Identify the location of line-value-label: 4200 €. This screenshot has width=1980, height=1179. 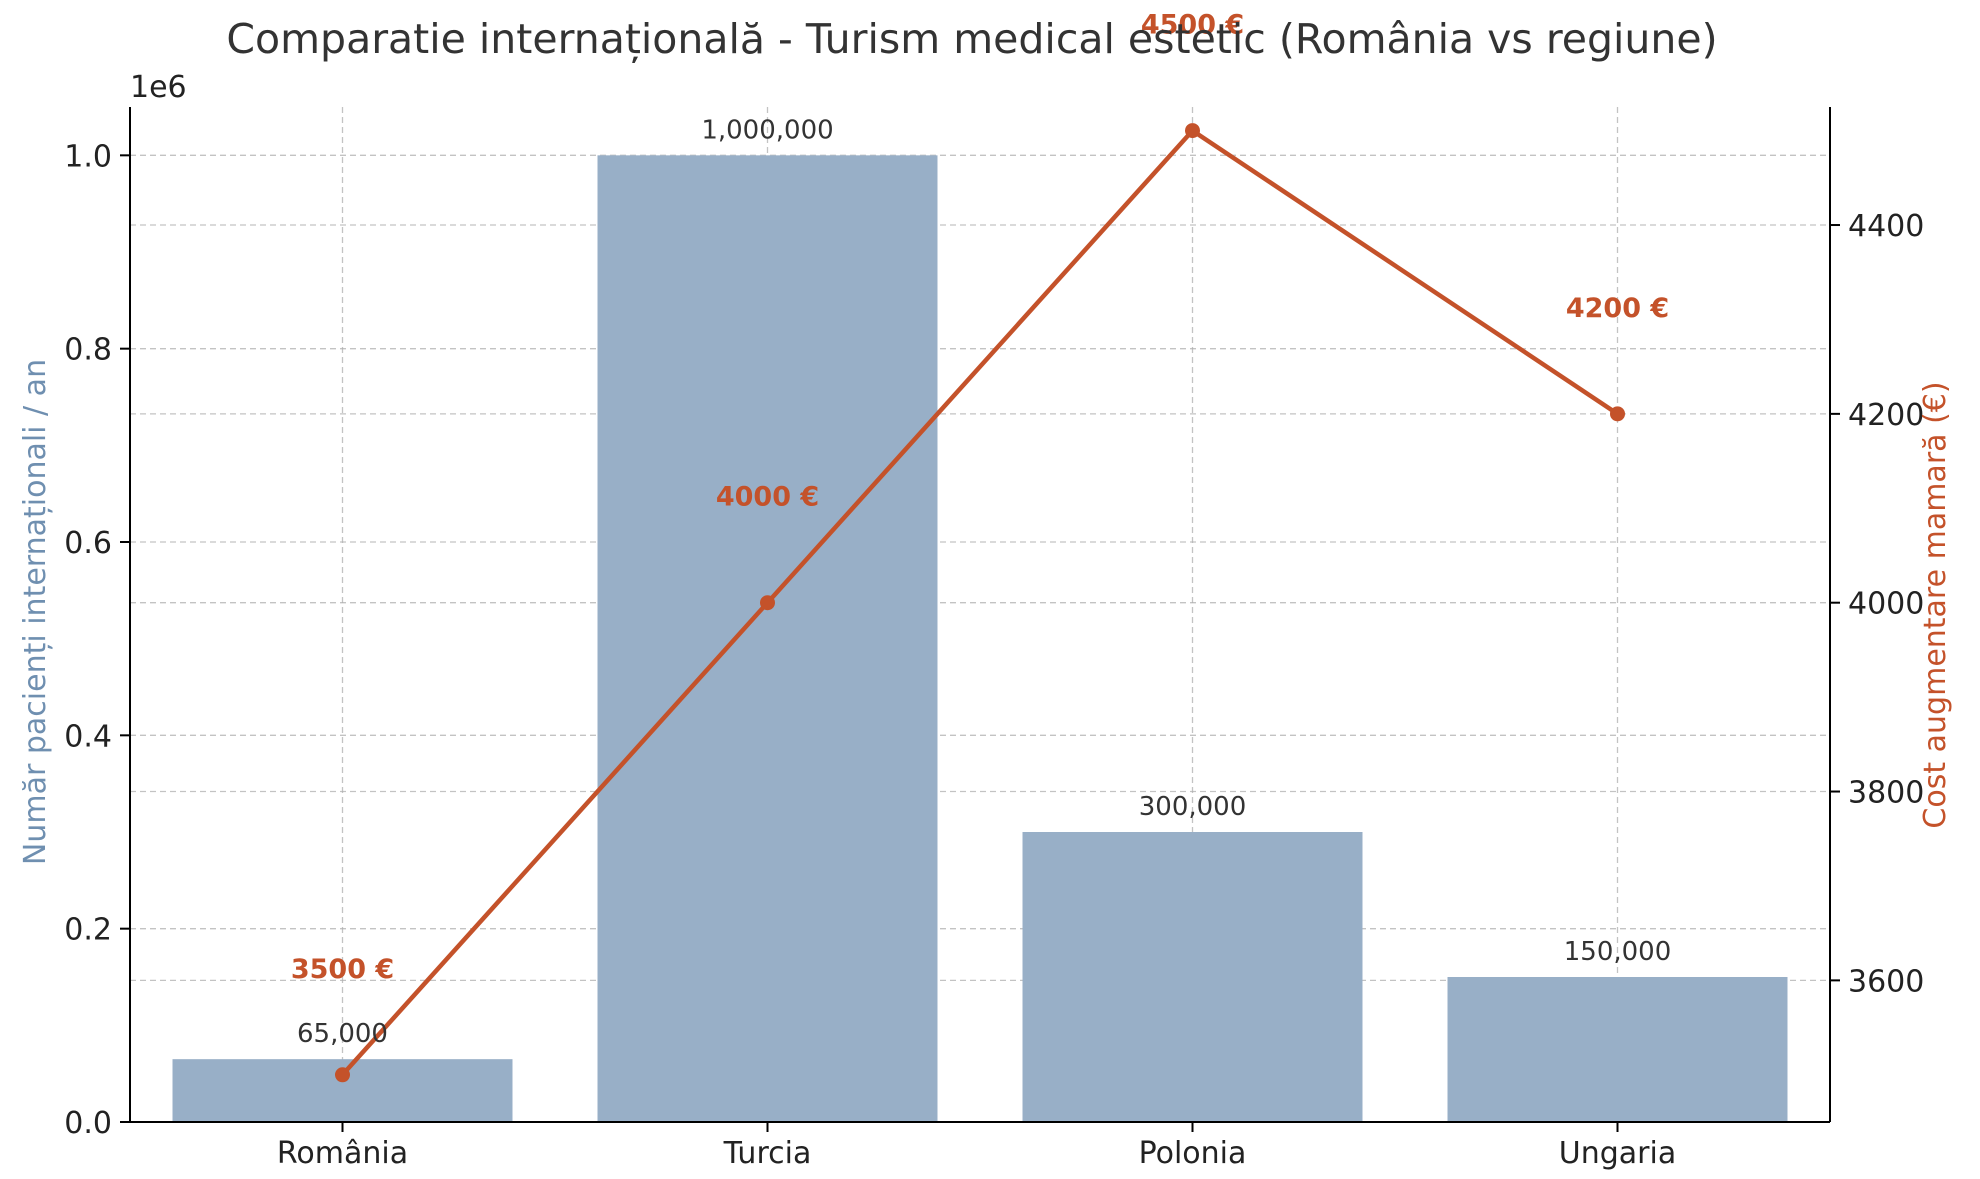
(1617, 308).